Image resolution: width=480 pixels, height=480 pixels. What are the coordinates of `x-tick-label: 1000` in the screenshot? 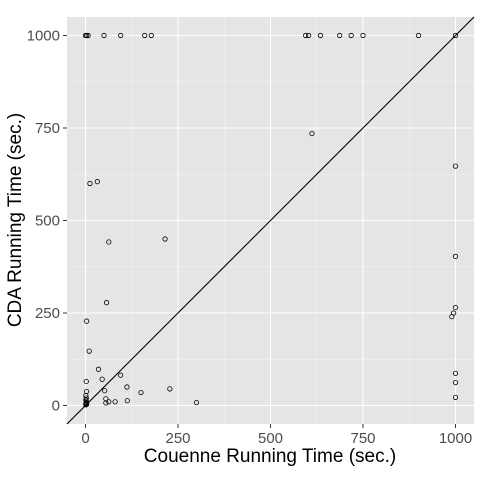 It's located at (455, 438).